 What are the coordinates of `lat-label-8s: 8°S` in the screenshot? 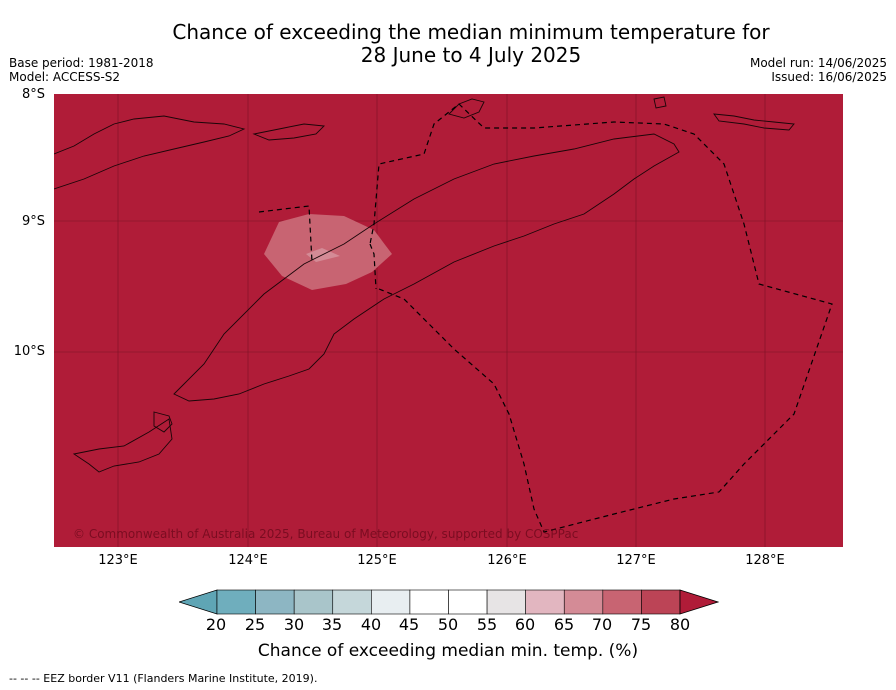 It's located at (33, 94).